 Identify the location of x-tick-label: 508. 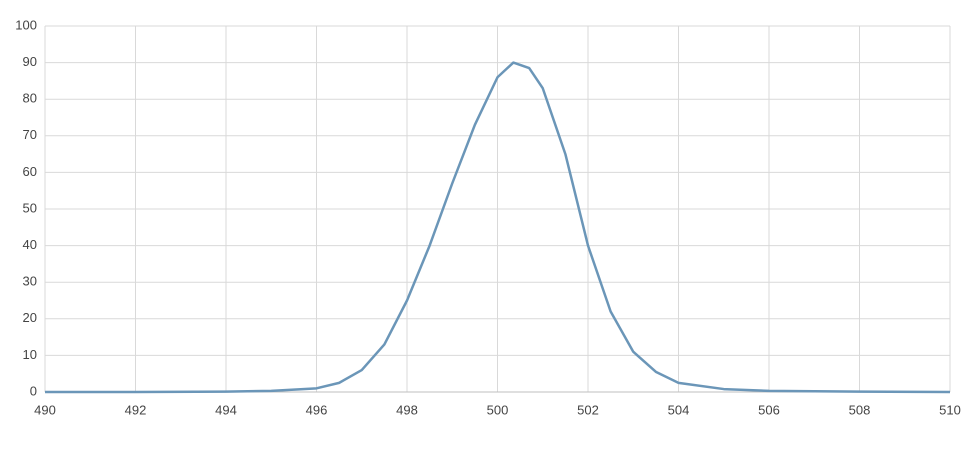
(860, 409).